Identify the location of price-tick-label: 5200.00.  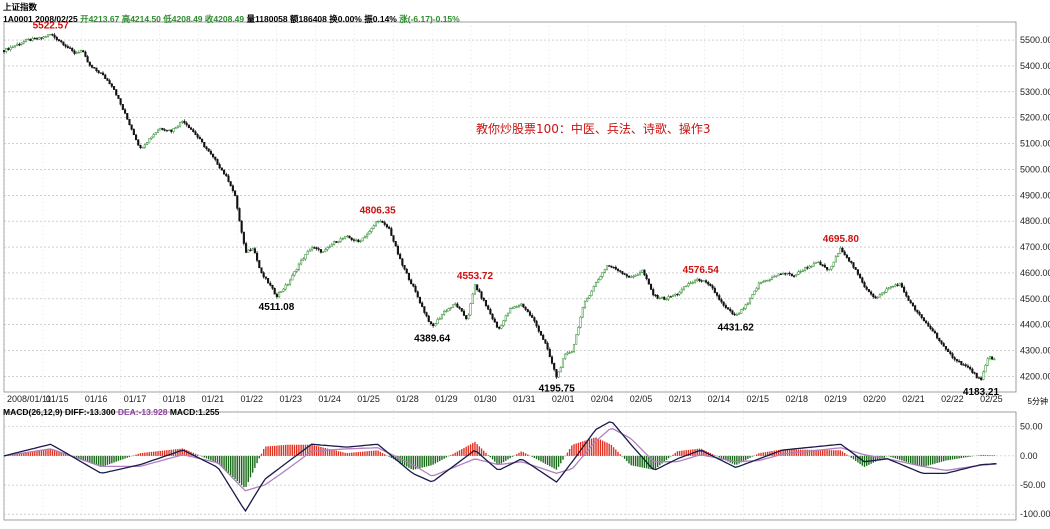
(1035, 118).